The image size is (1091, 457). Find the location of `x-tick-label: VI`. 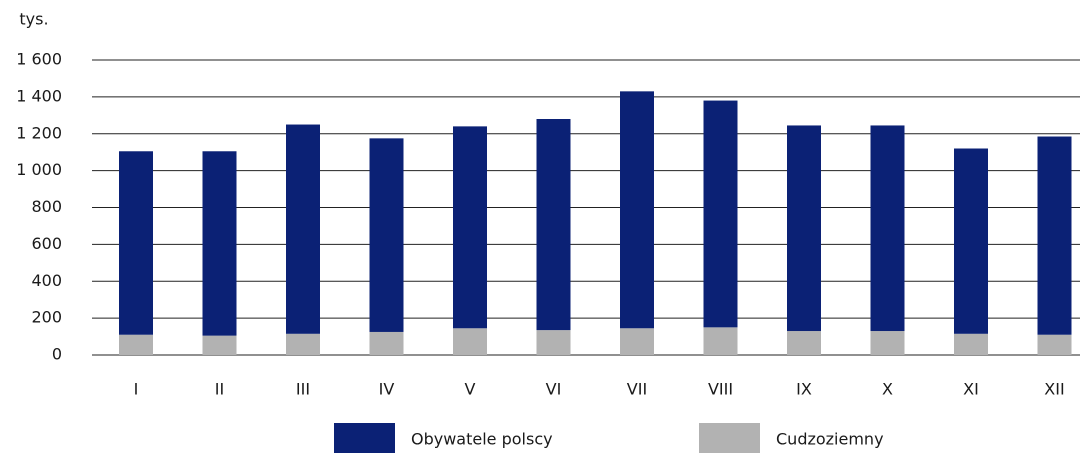

x-tick-label: VI is located at coordinates (554, 389).